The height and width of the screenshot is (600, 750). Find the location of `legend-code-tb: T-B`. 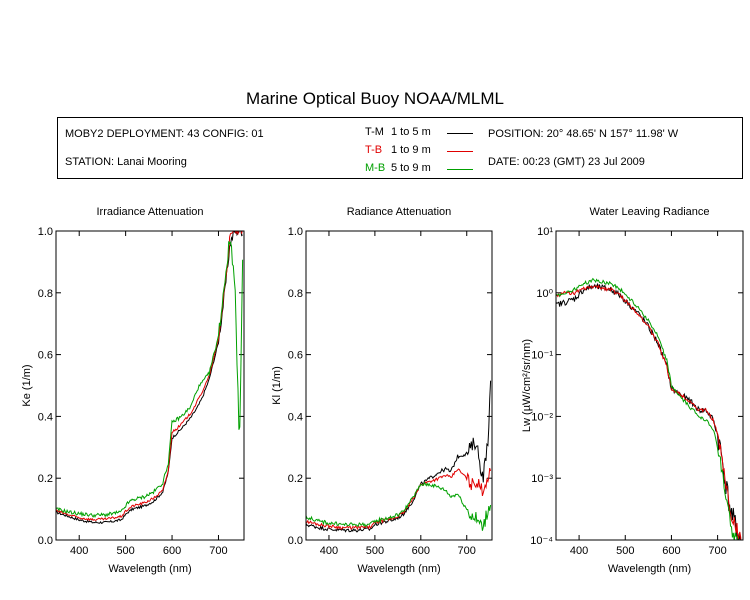

legend-code-tb: T-B is located at coordinates (374, 150).